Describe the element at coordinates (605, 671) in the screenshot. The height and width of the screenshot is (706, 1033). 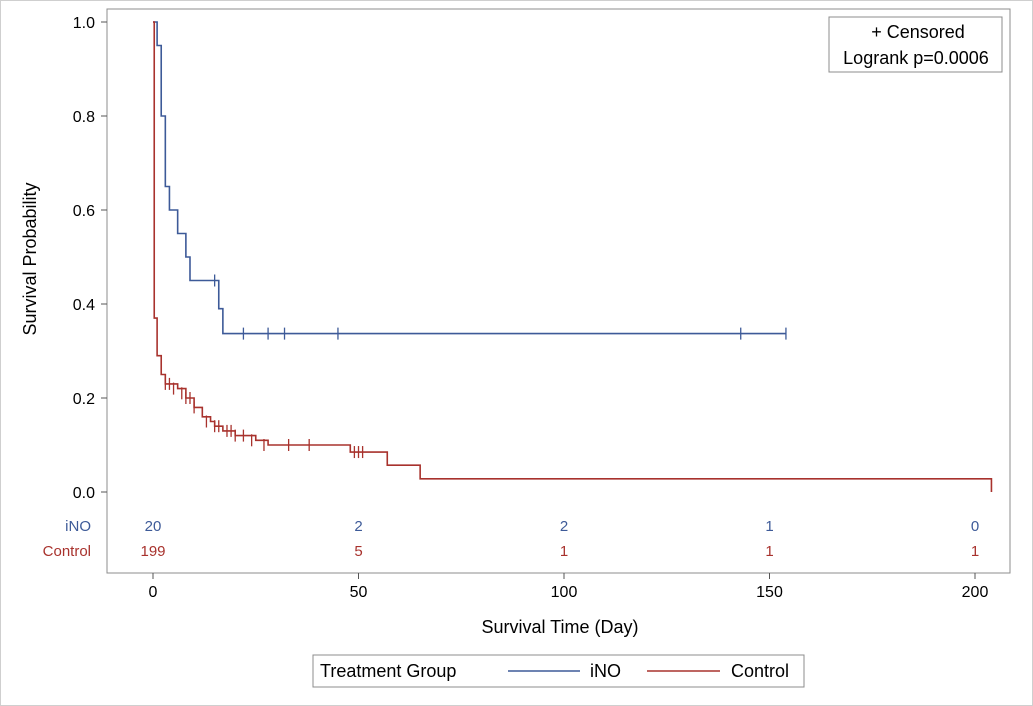
I see `legend-entry-ino: iNO` at that location.